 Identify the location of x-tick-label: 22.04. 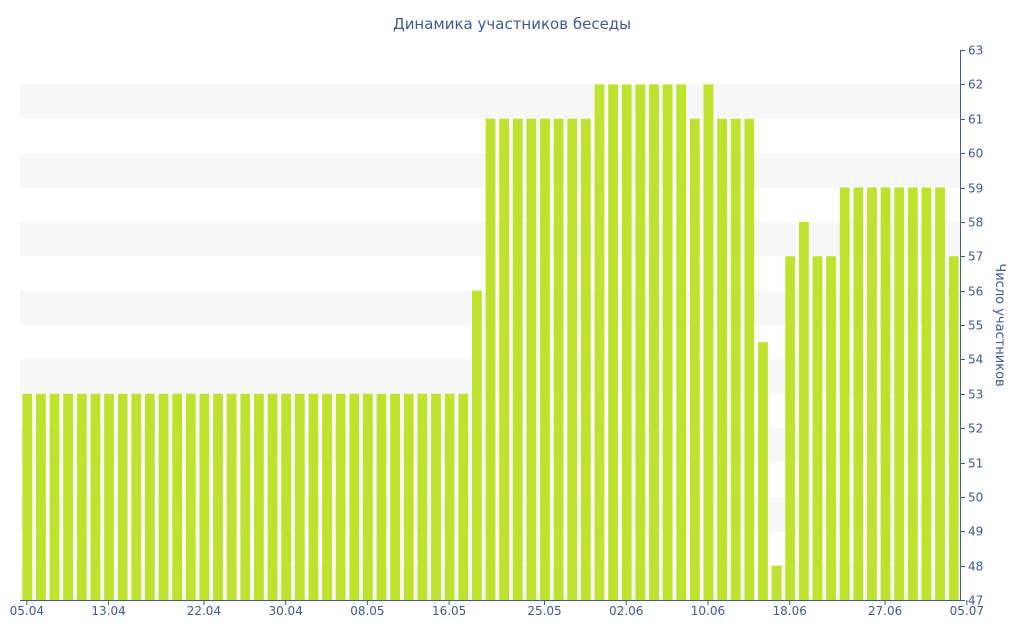
(204, 611).